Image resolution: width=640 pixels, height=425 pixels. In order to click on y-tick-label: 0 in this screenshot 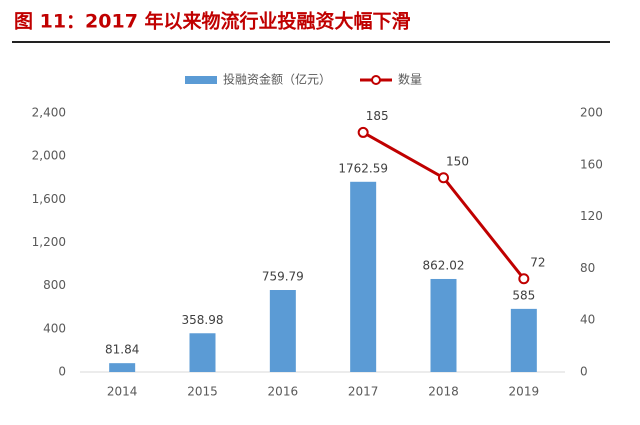, I will do `click(62, 372)`.